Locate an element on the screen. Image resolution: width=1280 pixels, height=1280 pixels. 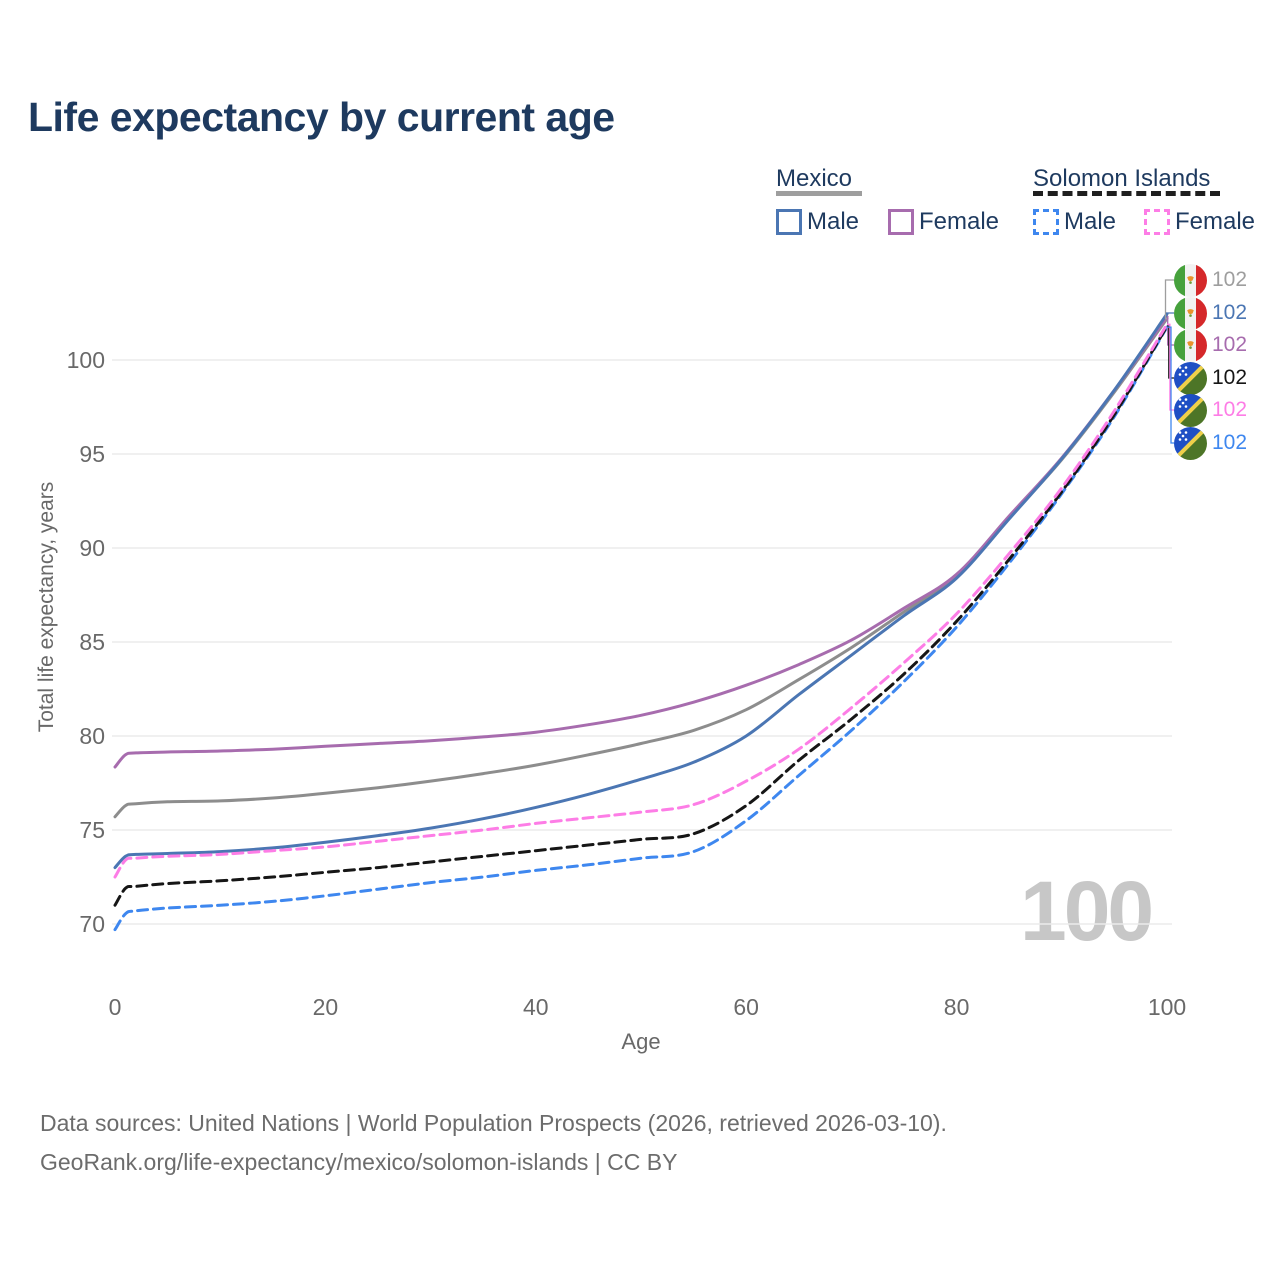
x-tick-label: 0 is located at coordinates (115, 1007).